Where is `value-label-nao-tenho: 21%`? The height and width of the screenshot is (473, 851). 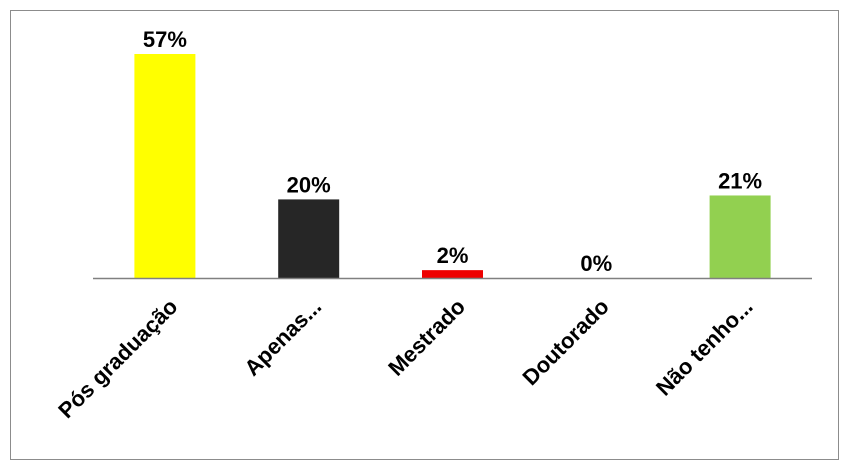 value-label-nao-tenho: 21% is located at coordinates (740, 180).